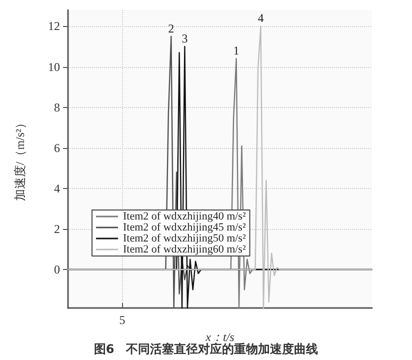  Describe the element at coordinates (184, 238) in the screenshot. I see `legend-label: Item2 of wdxzhijing50 m/s²` at that location.